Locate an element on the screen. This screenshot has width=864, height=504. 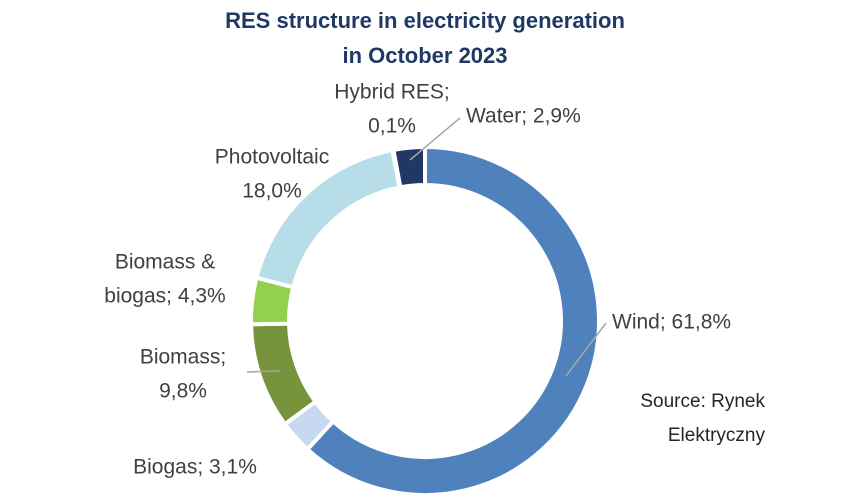
data-label: 18,0% is located at coordinates (272, 191).